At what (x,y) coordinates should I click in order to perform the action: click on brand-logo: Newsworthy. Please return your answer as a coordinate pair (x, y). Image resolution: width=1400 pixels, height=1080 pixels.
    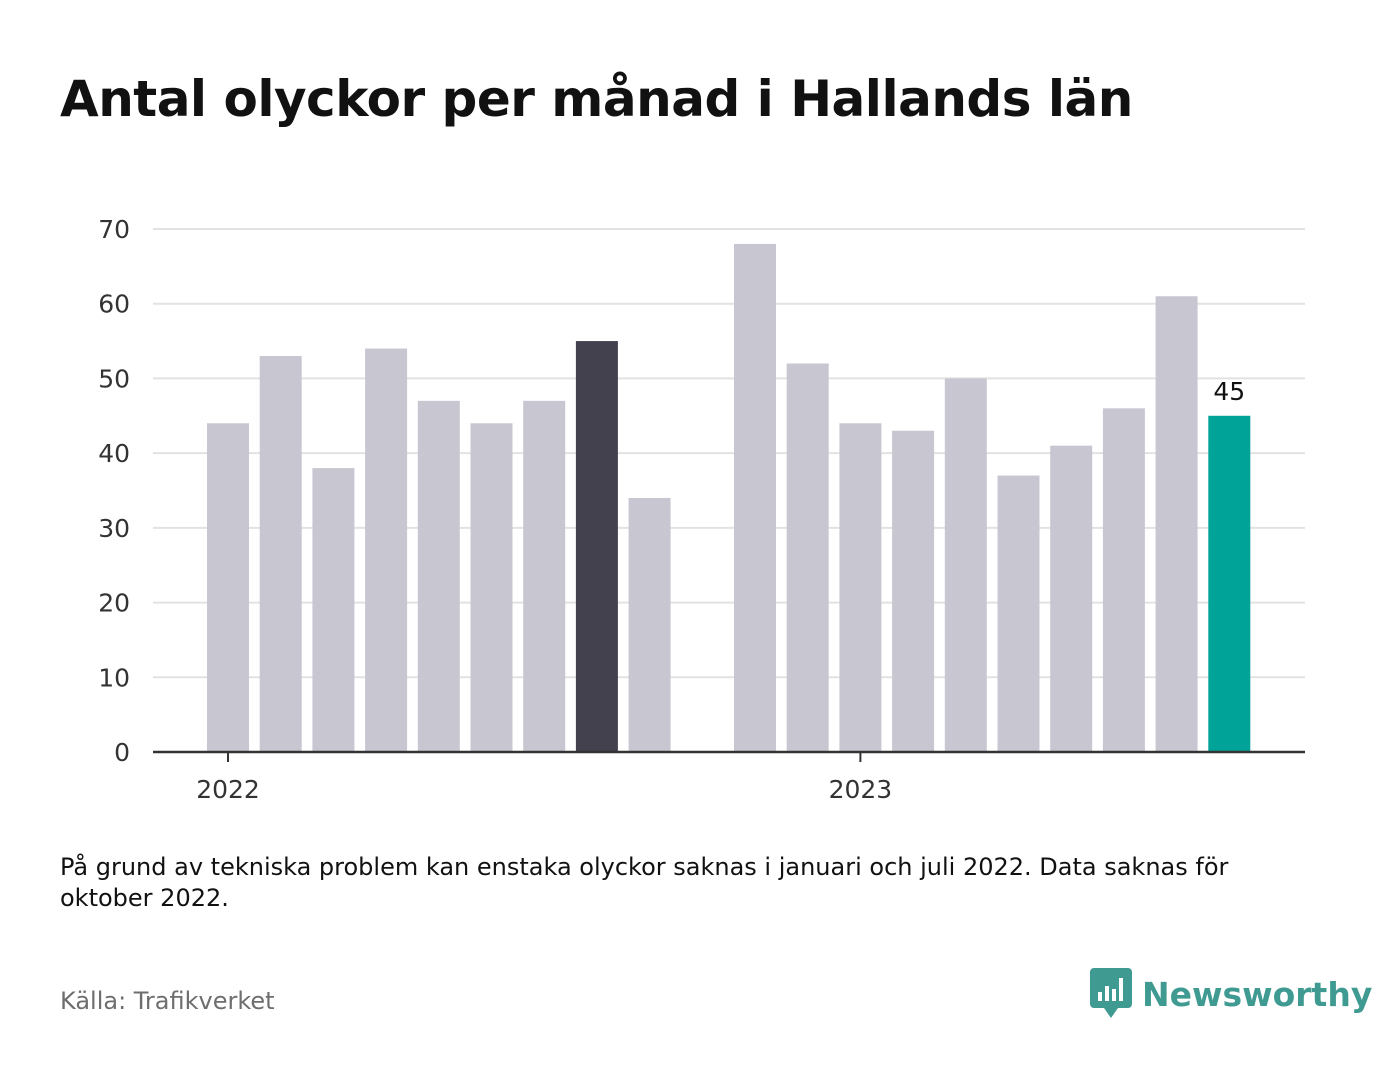
    Looking at the image, I should click on (1231, 994).